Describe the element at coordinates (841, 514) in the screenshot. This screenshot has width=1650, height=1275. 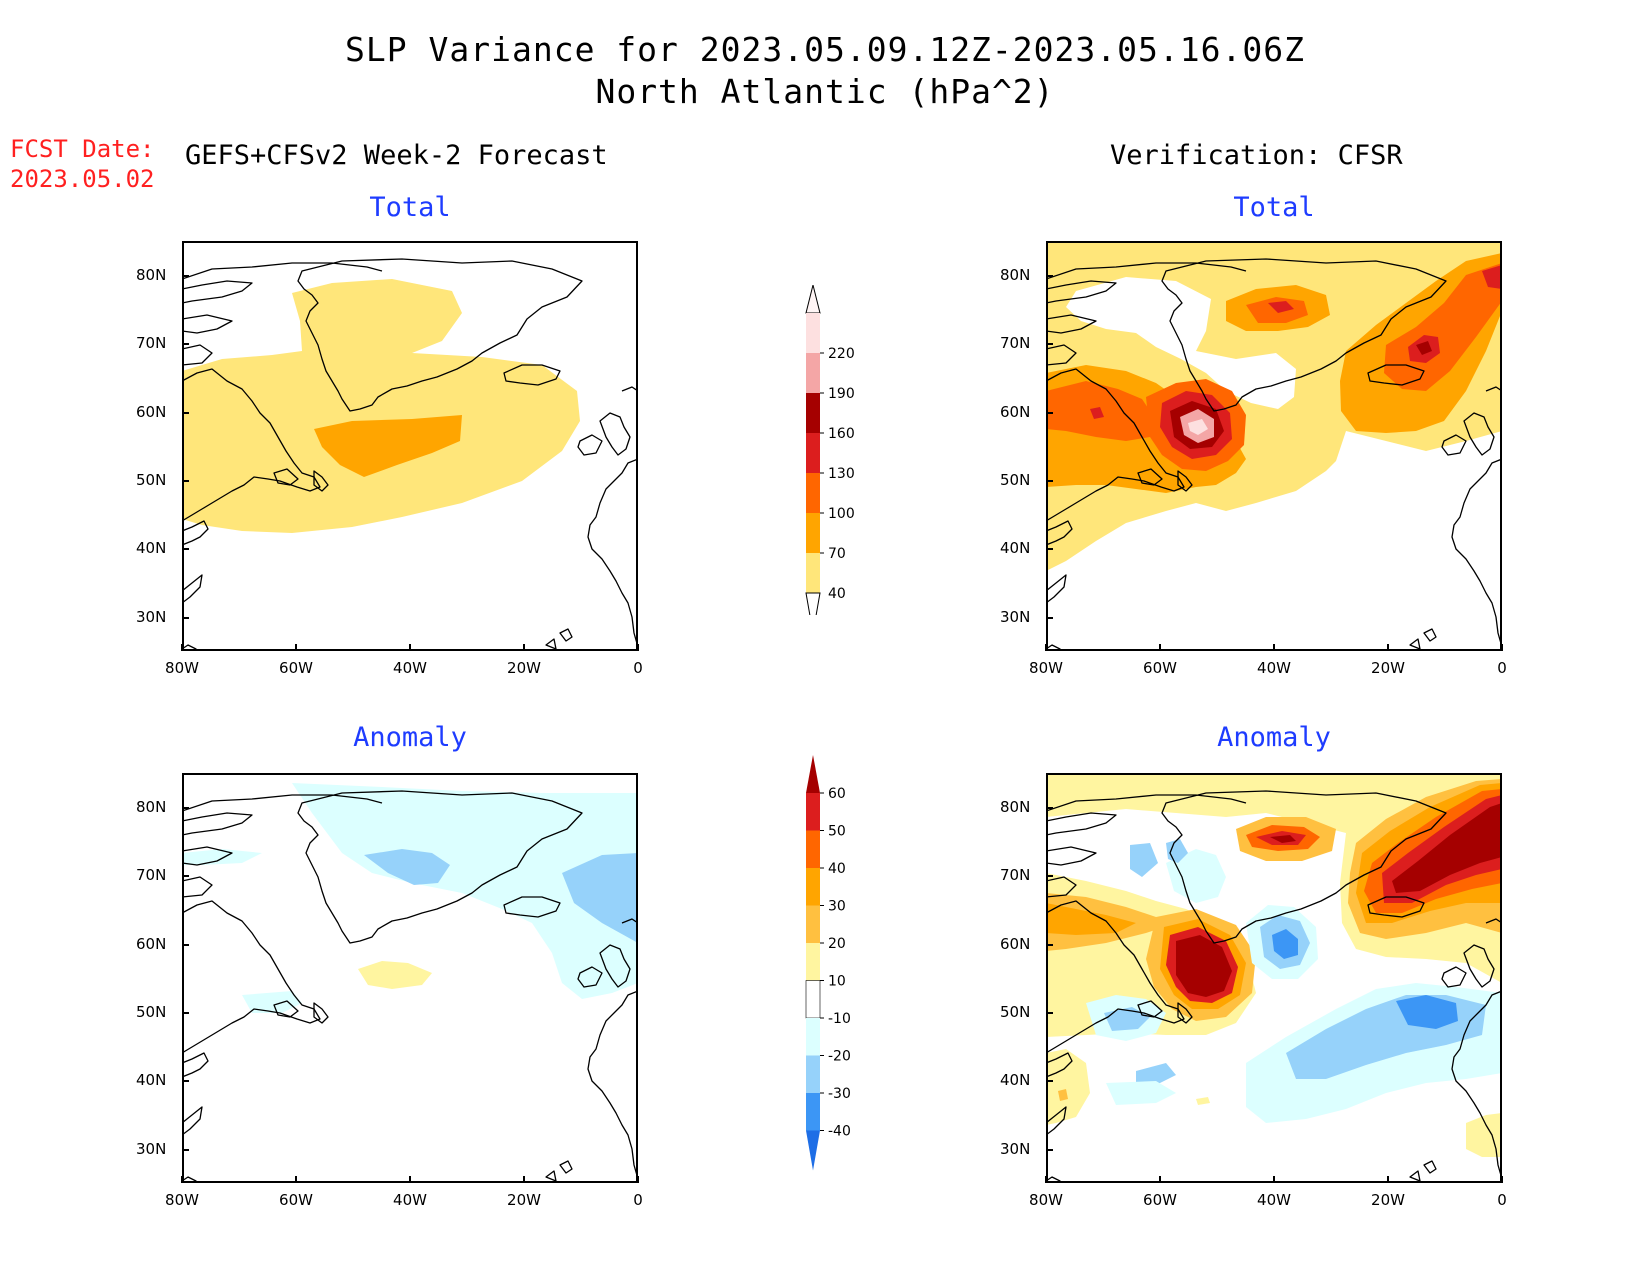
I see `colorbar-total-label: 100` at that location.